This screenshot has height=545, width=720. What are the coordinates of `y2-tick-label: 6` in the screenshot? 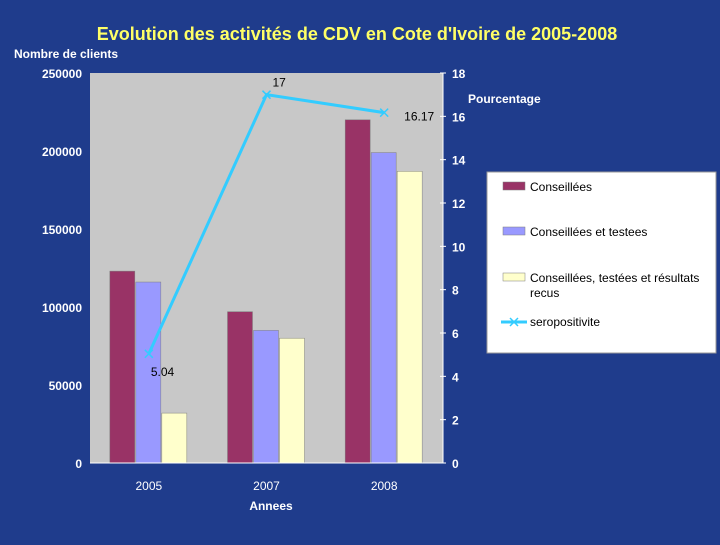 It's located at (455, 334).